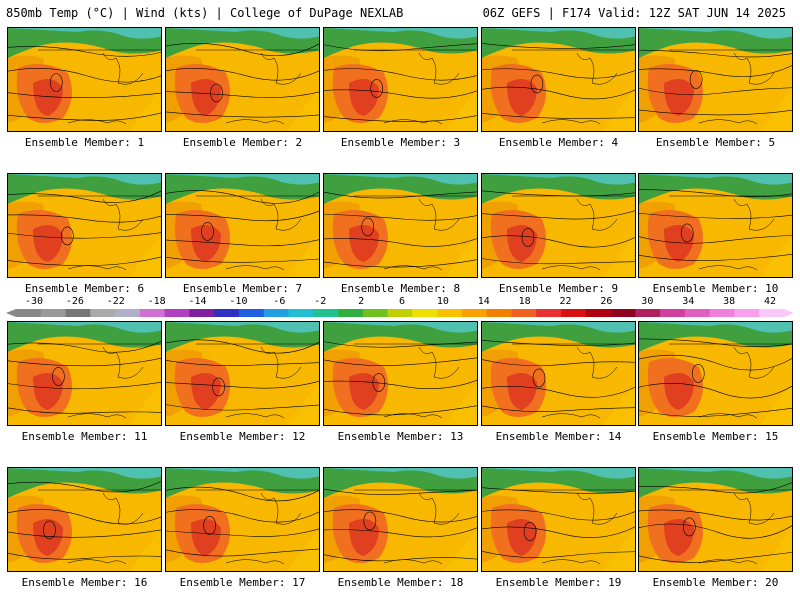 This screenshot has height=600, width=800. I want to click on ensemble-panel: Ensemble Member: 5, so click(715, 88).